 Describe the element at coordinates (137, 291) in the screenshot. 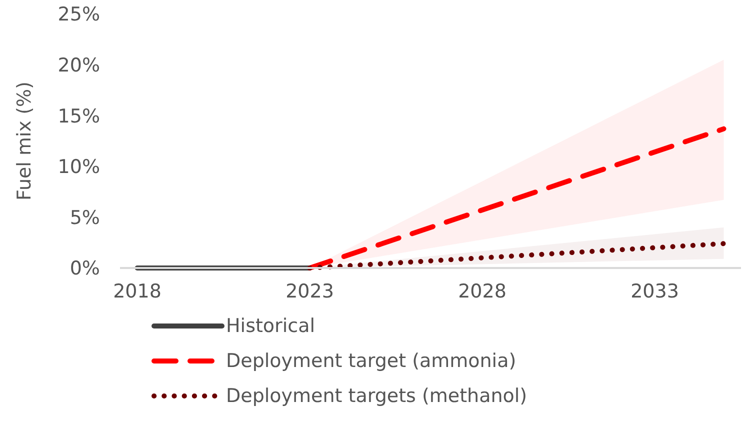

I see `x-tick-label: 2018` at that location.